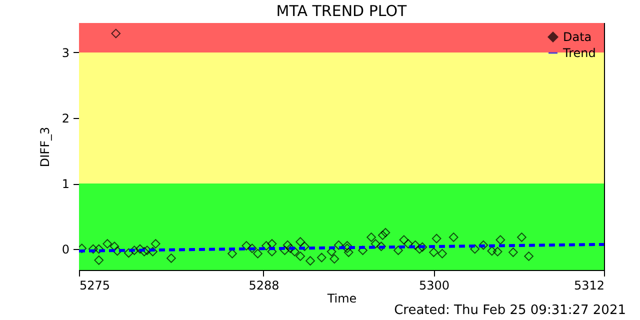 The width and height of the screenshot is (640, 320). What do you see at coordinates (341, 299) in the screenshot?
I see `x-axis-title: Time` at bounding box center [341, 299].